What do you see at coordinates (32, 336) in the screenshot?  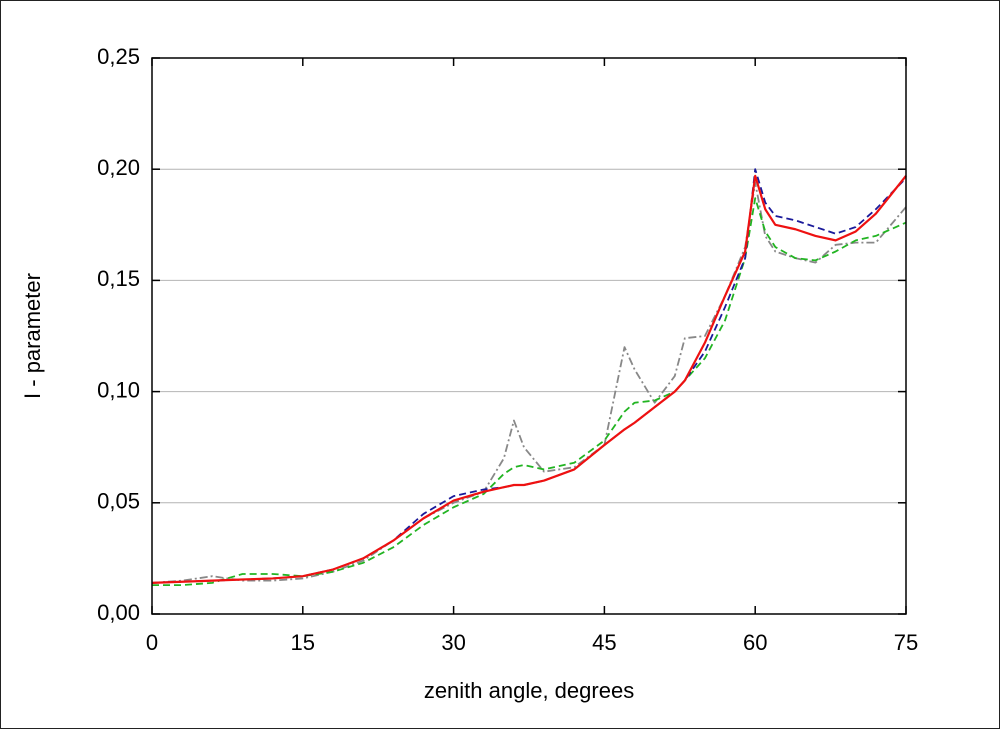 I see `y-axis-label: I - parameter` at bounding box center [32, 336].